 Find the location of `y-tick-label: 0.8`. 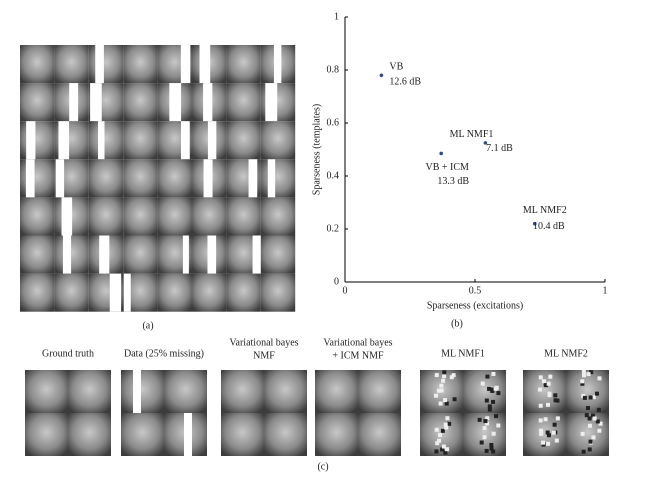

y-tick-label: 0.8 is located at coordinates (333, 69).